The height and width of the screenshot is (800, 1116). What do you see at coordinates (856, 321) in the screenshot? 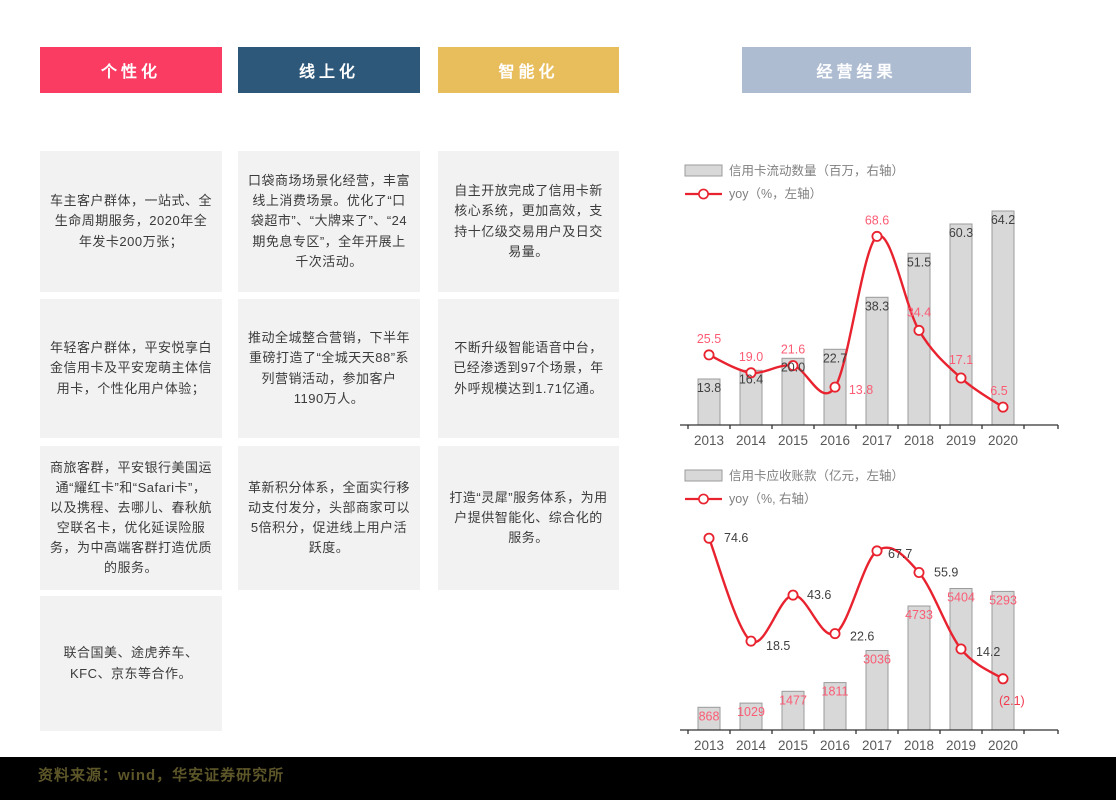
I see `yoy-line` at bounding box center [856, 321].